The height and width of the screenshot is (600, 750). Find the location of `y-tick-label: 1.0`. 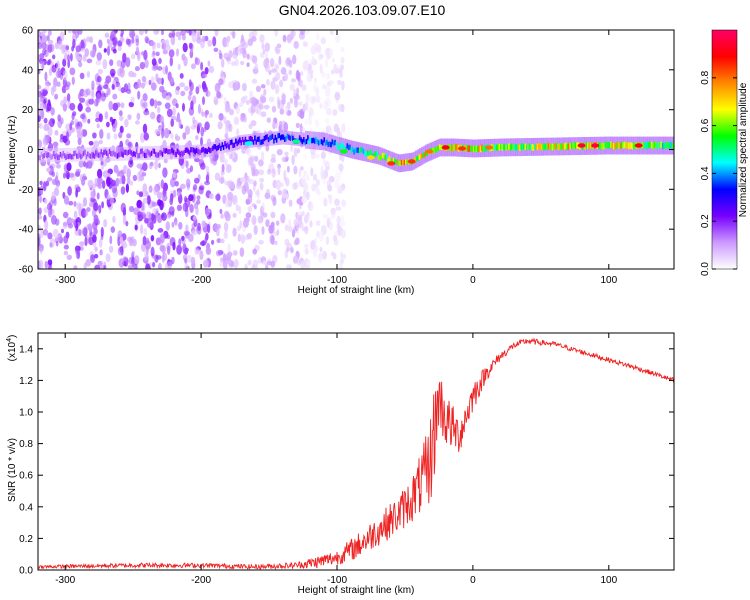

y-tick-label: 1.0 is located at coordinates (26, 413).